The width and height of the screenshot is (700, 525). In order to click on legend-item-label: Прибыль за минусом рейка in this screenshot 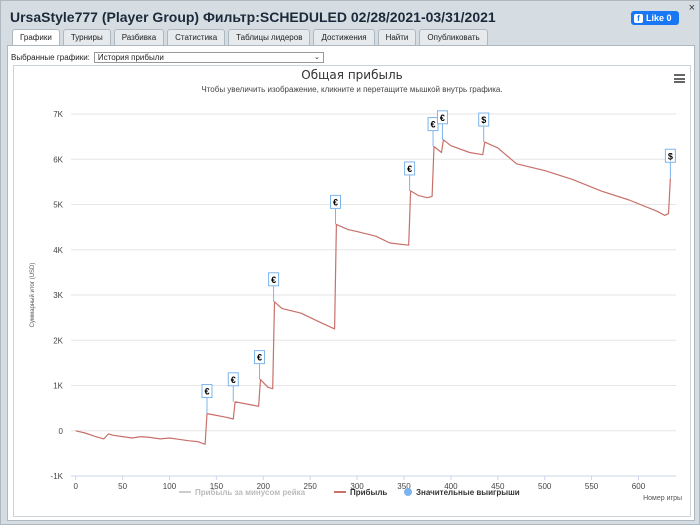, I will do `click(250, 492)`.